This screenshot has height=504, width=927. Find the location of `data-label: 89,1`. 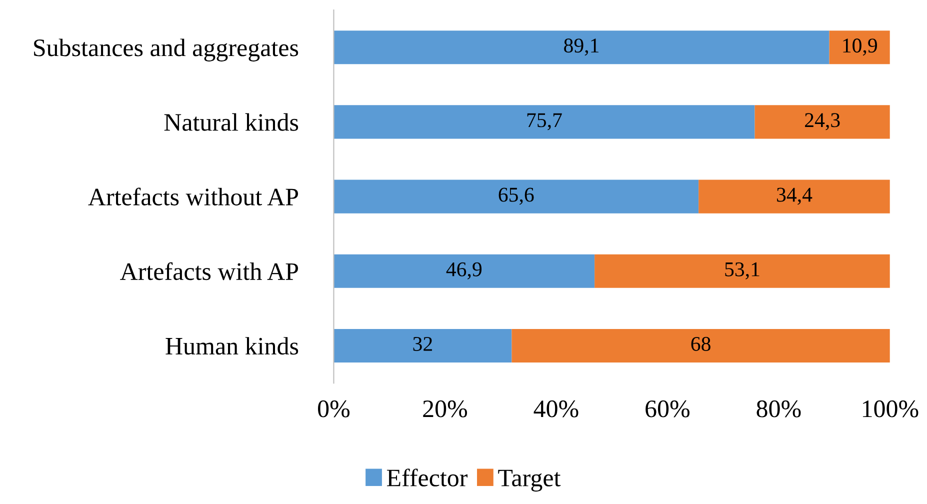

data-label: 89,1 is located at coordinates (581, 47).